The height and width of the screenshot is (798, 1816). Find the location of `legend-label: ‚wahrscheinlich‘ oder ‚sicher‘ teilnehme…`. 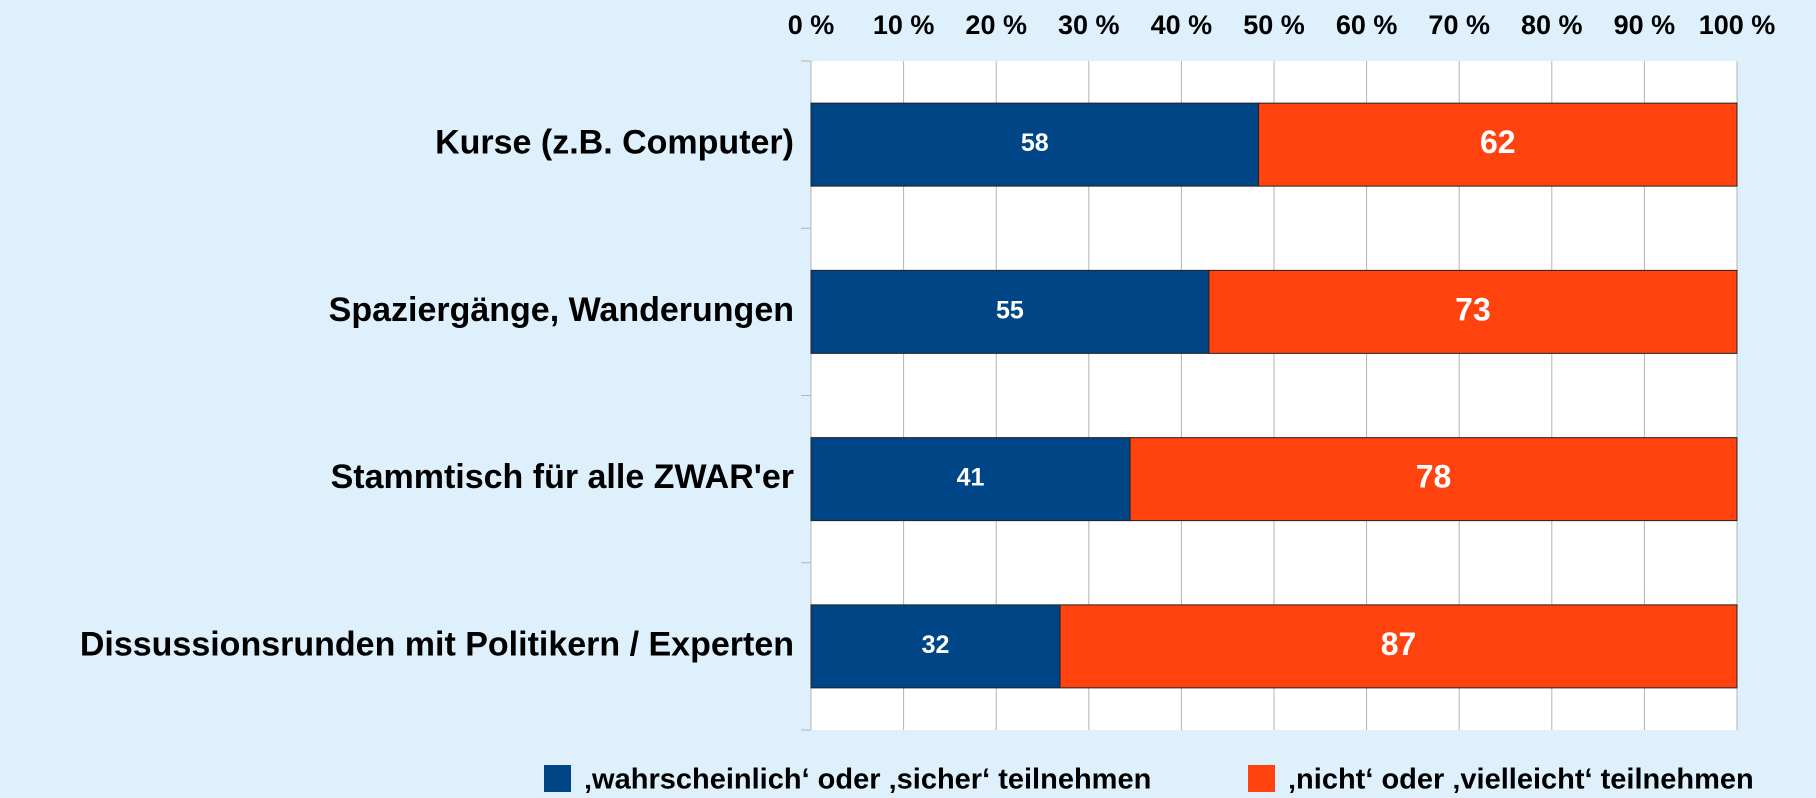

legend-label: ‚wahrscheinlich‘ oder ‚sicher‘ teilnehme… is located at coordinates (867, 780).